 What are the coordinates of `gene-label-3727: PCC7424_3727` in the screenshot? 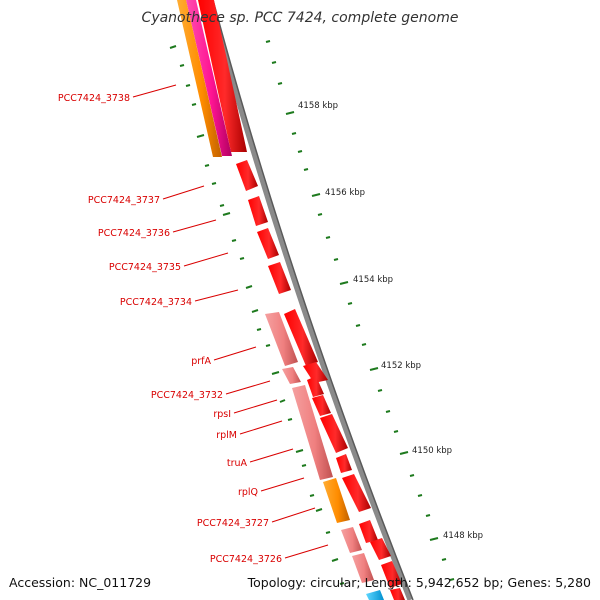 It's located at (233, 523).